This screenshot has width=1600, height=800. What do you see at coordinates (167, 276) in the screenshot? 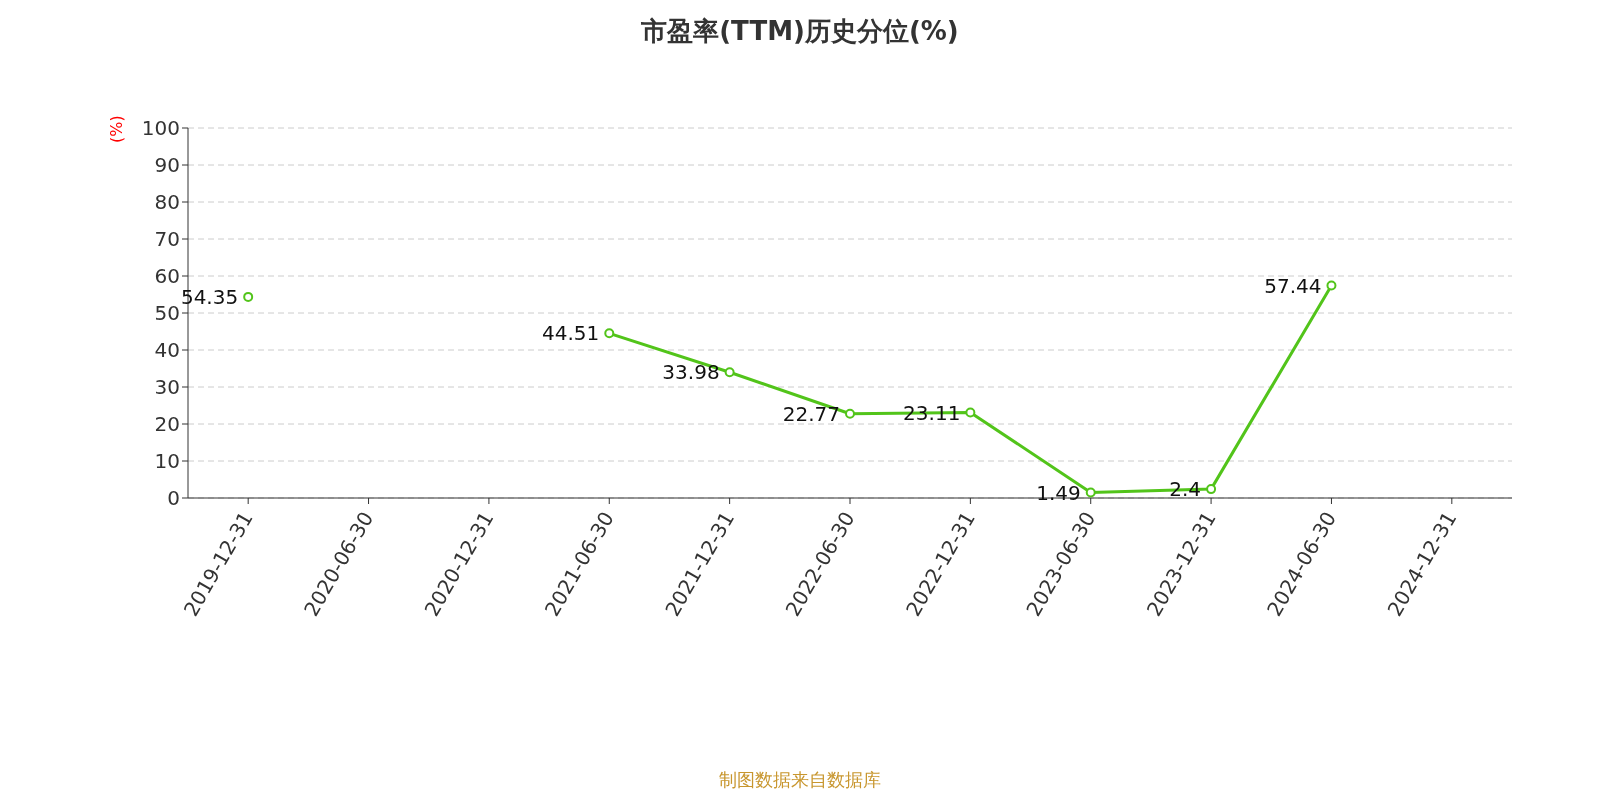
I see `y-tick-label: 60` at bounding box center [167, 276].